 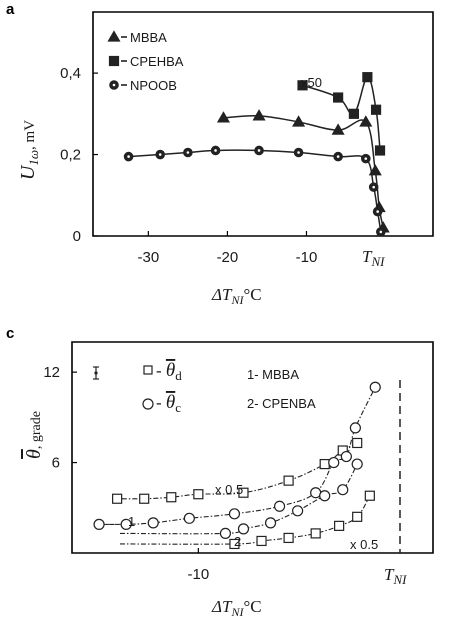 I want to click on y-tick-label-a: 0,4, so click(x=70, y=73).